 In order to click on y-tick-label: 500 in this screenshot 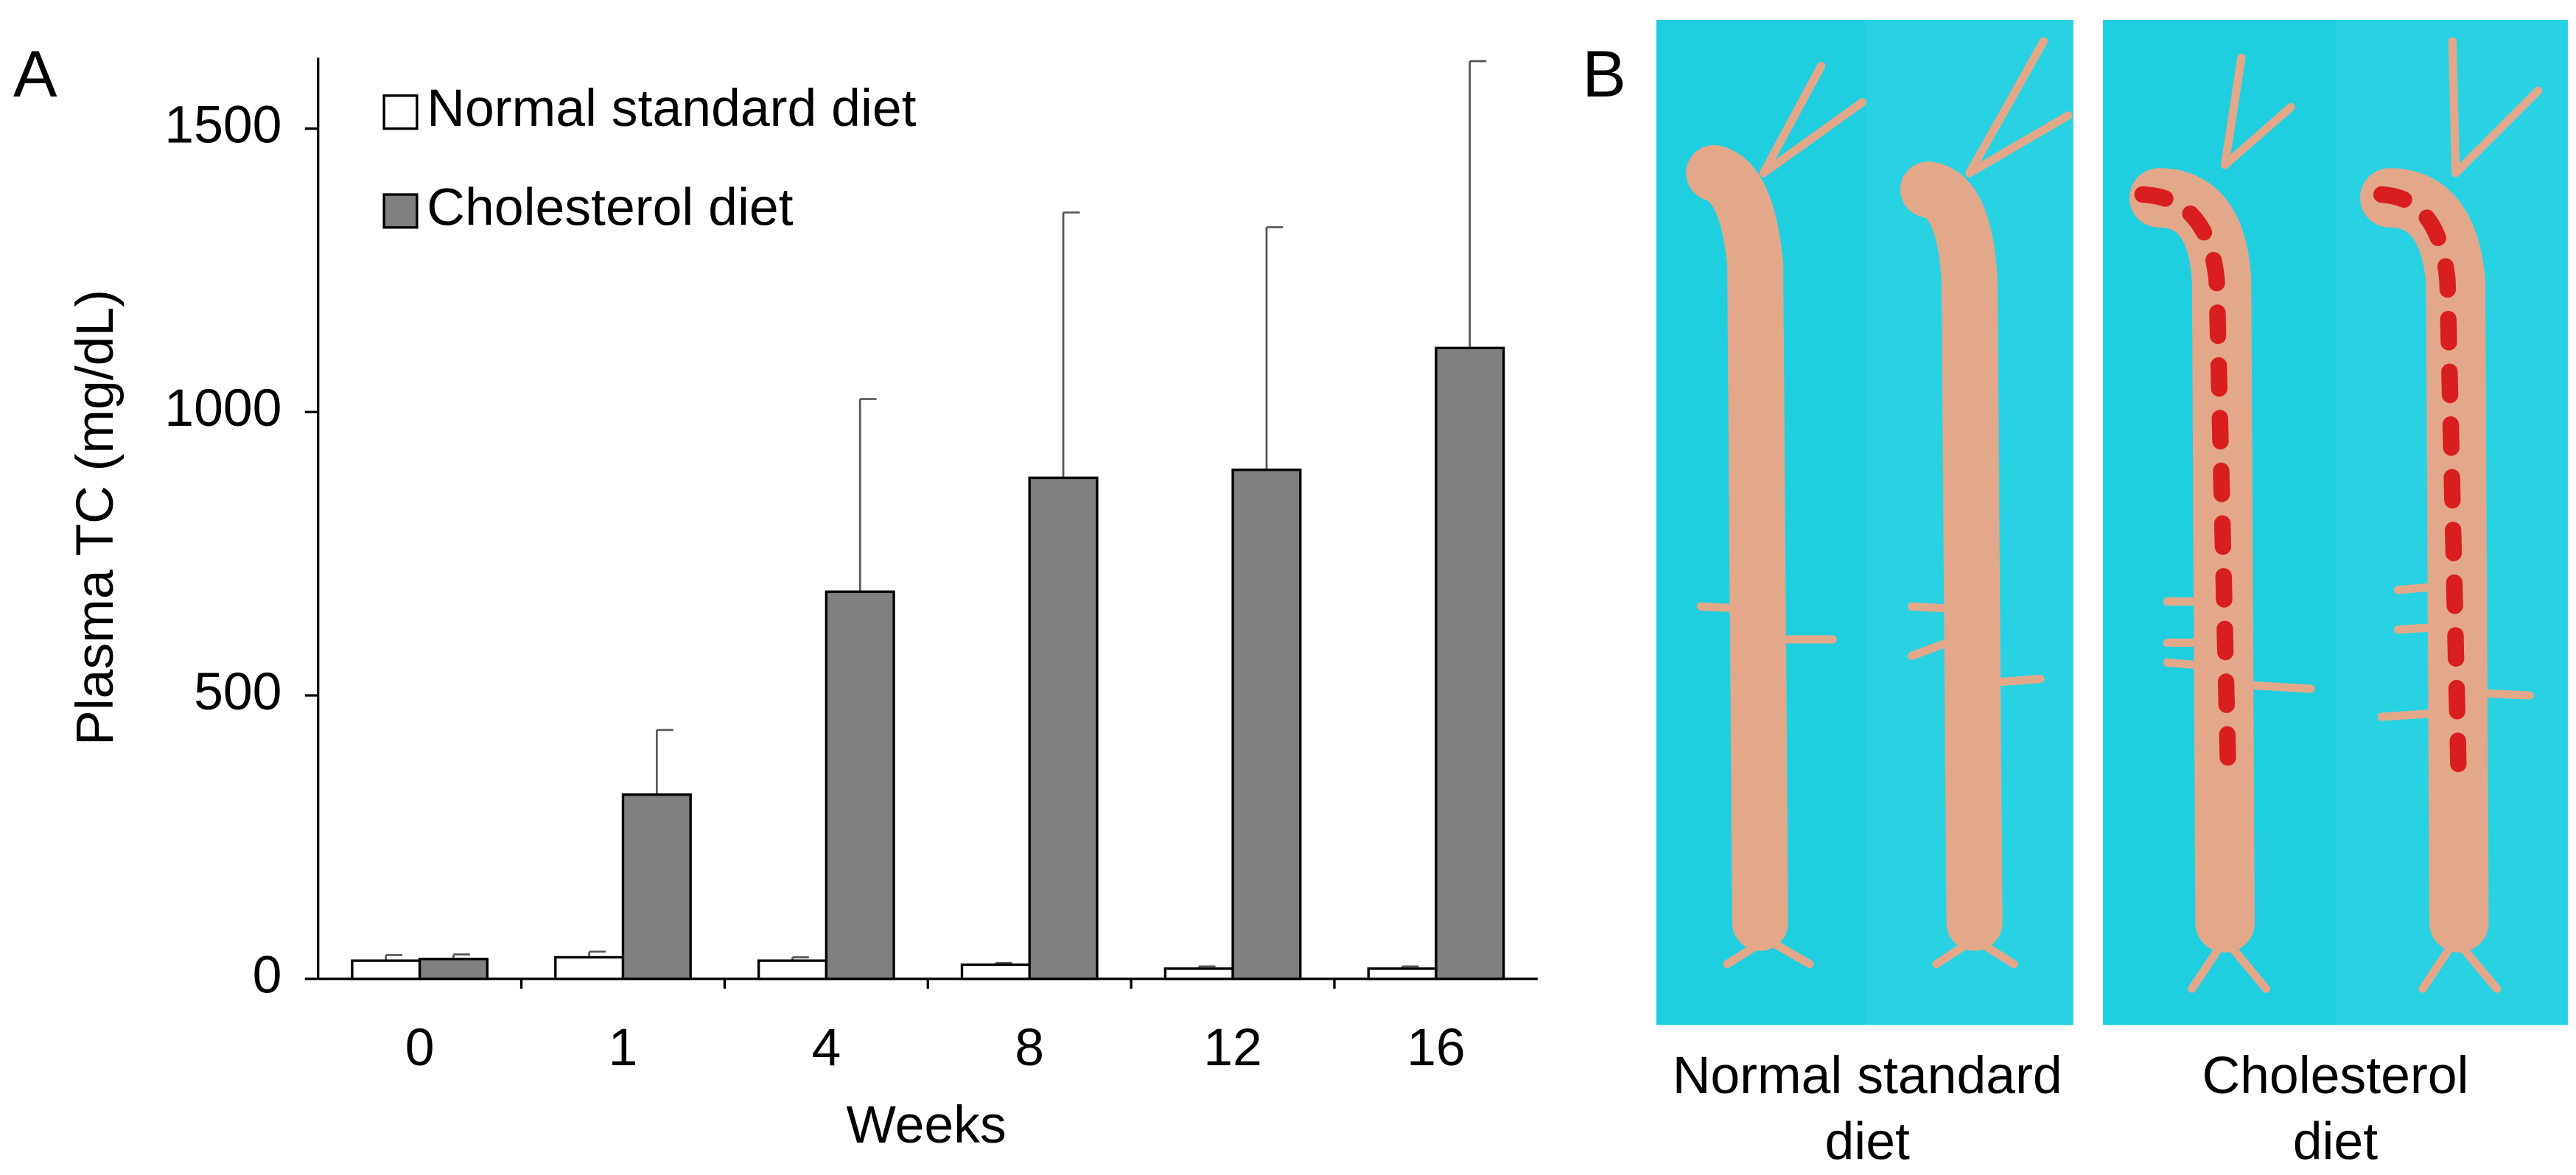, I will do `click(238, 691)`.